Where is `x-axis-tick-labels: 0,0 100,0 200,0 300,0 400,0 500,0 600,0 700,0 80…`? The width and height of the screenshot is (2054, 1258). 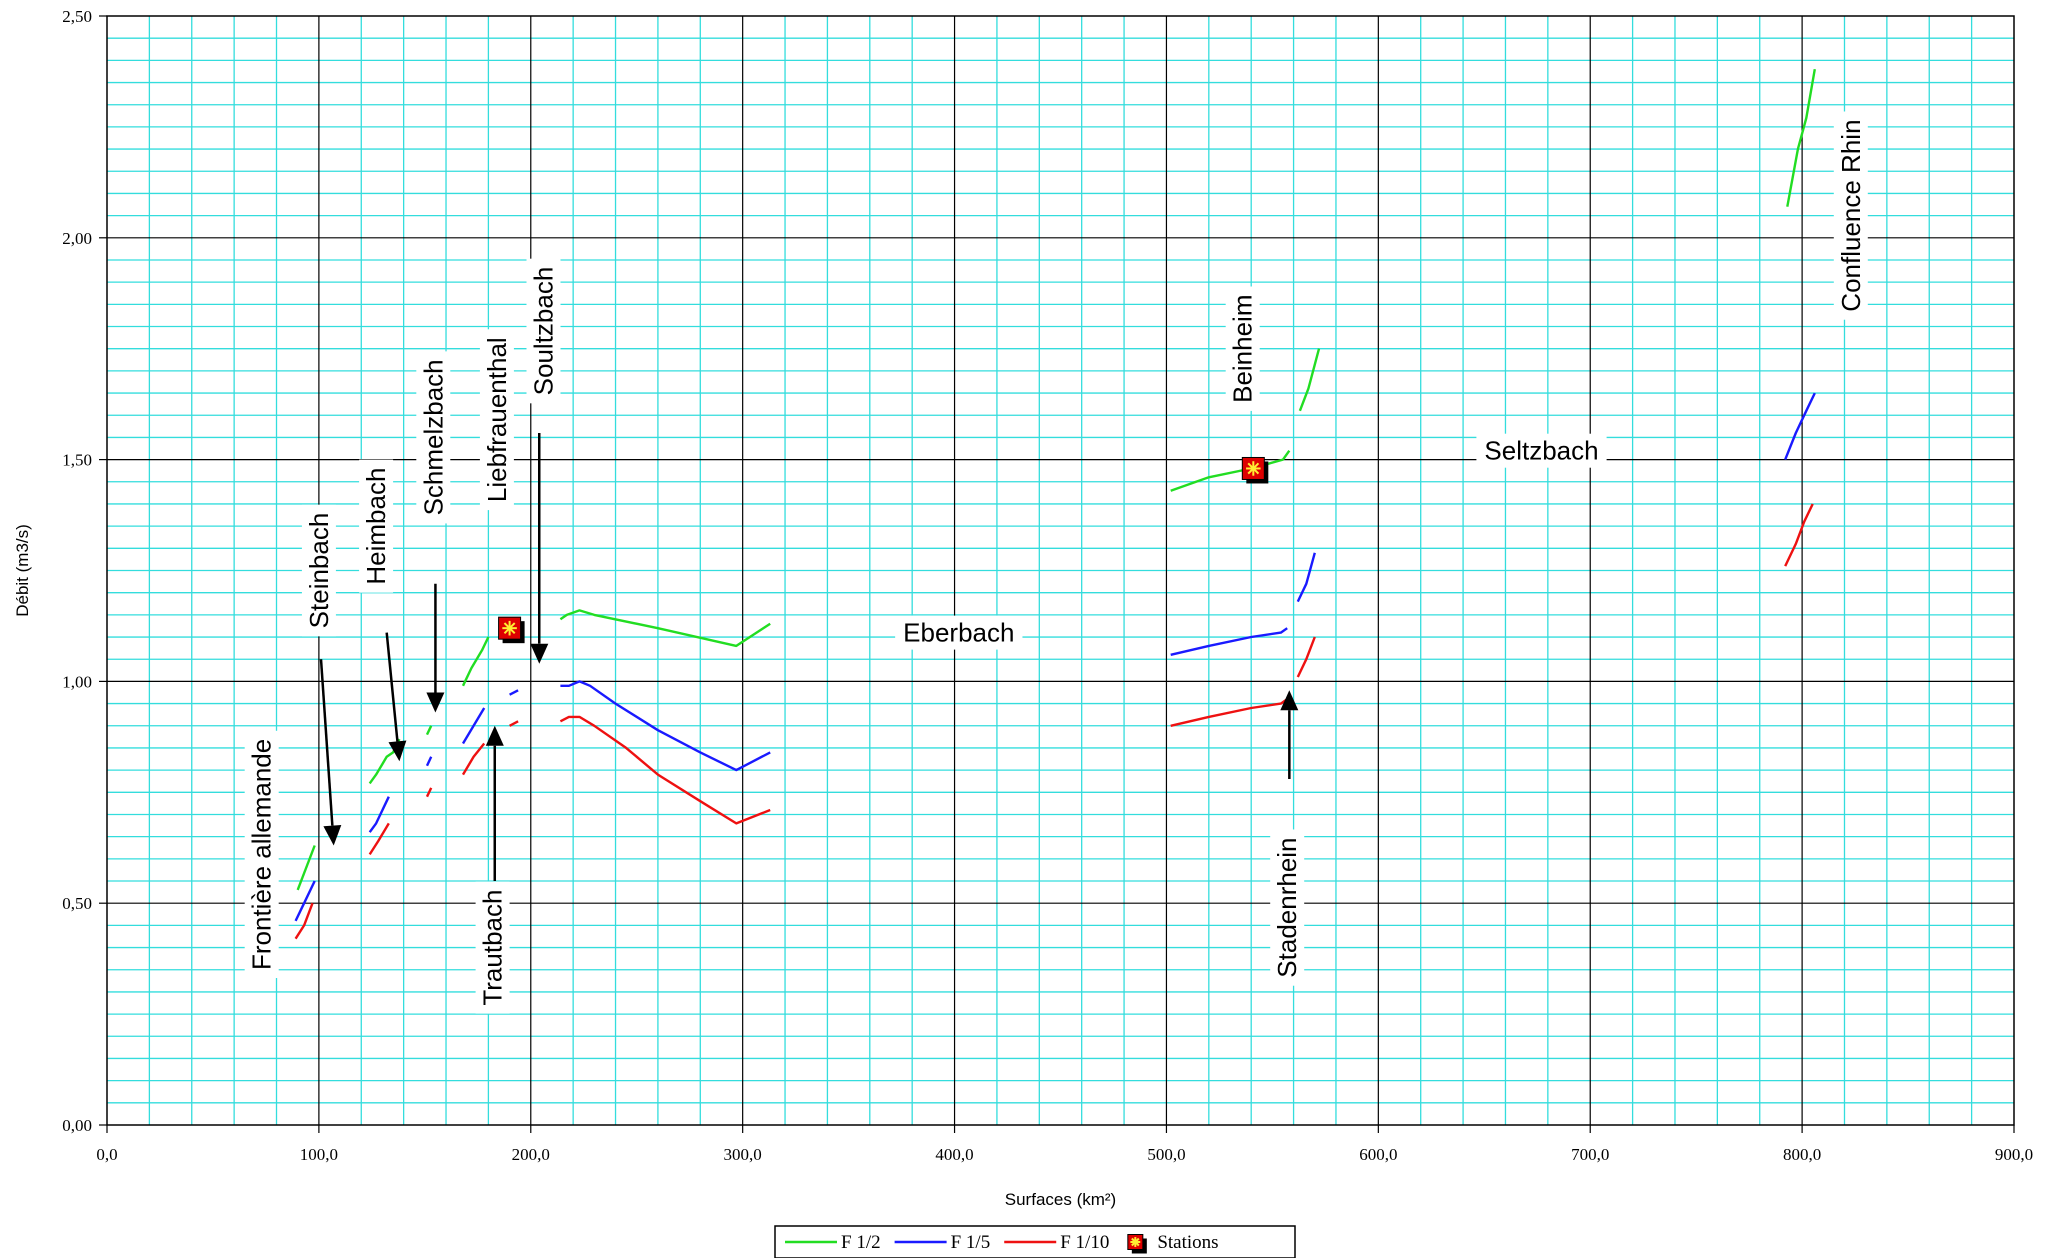 x-axis-tick-labels: 0,0 100,0 200,0 300,0 400,0 500,0 600,0 700,0 80… is located at coordinates (1064, 1144).